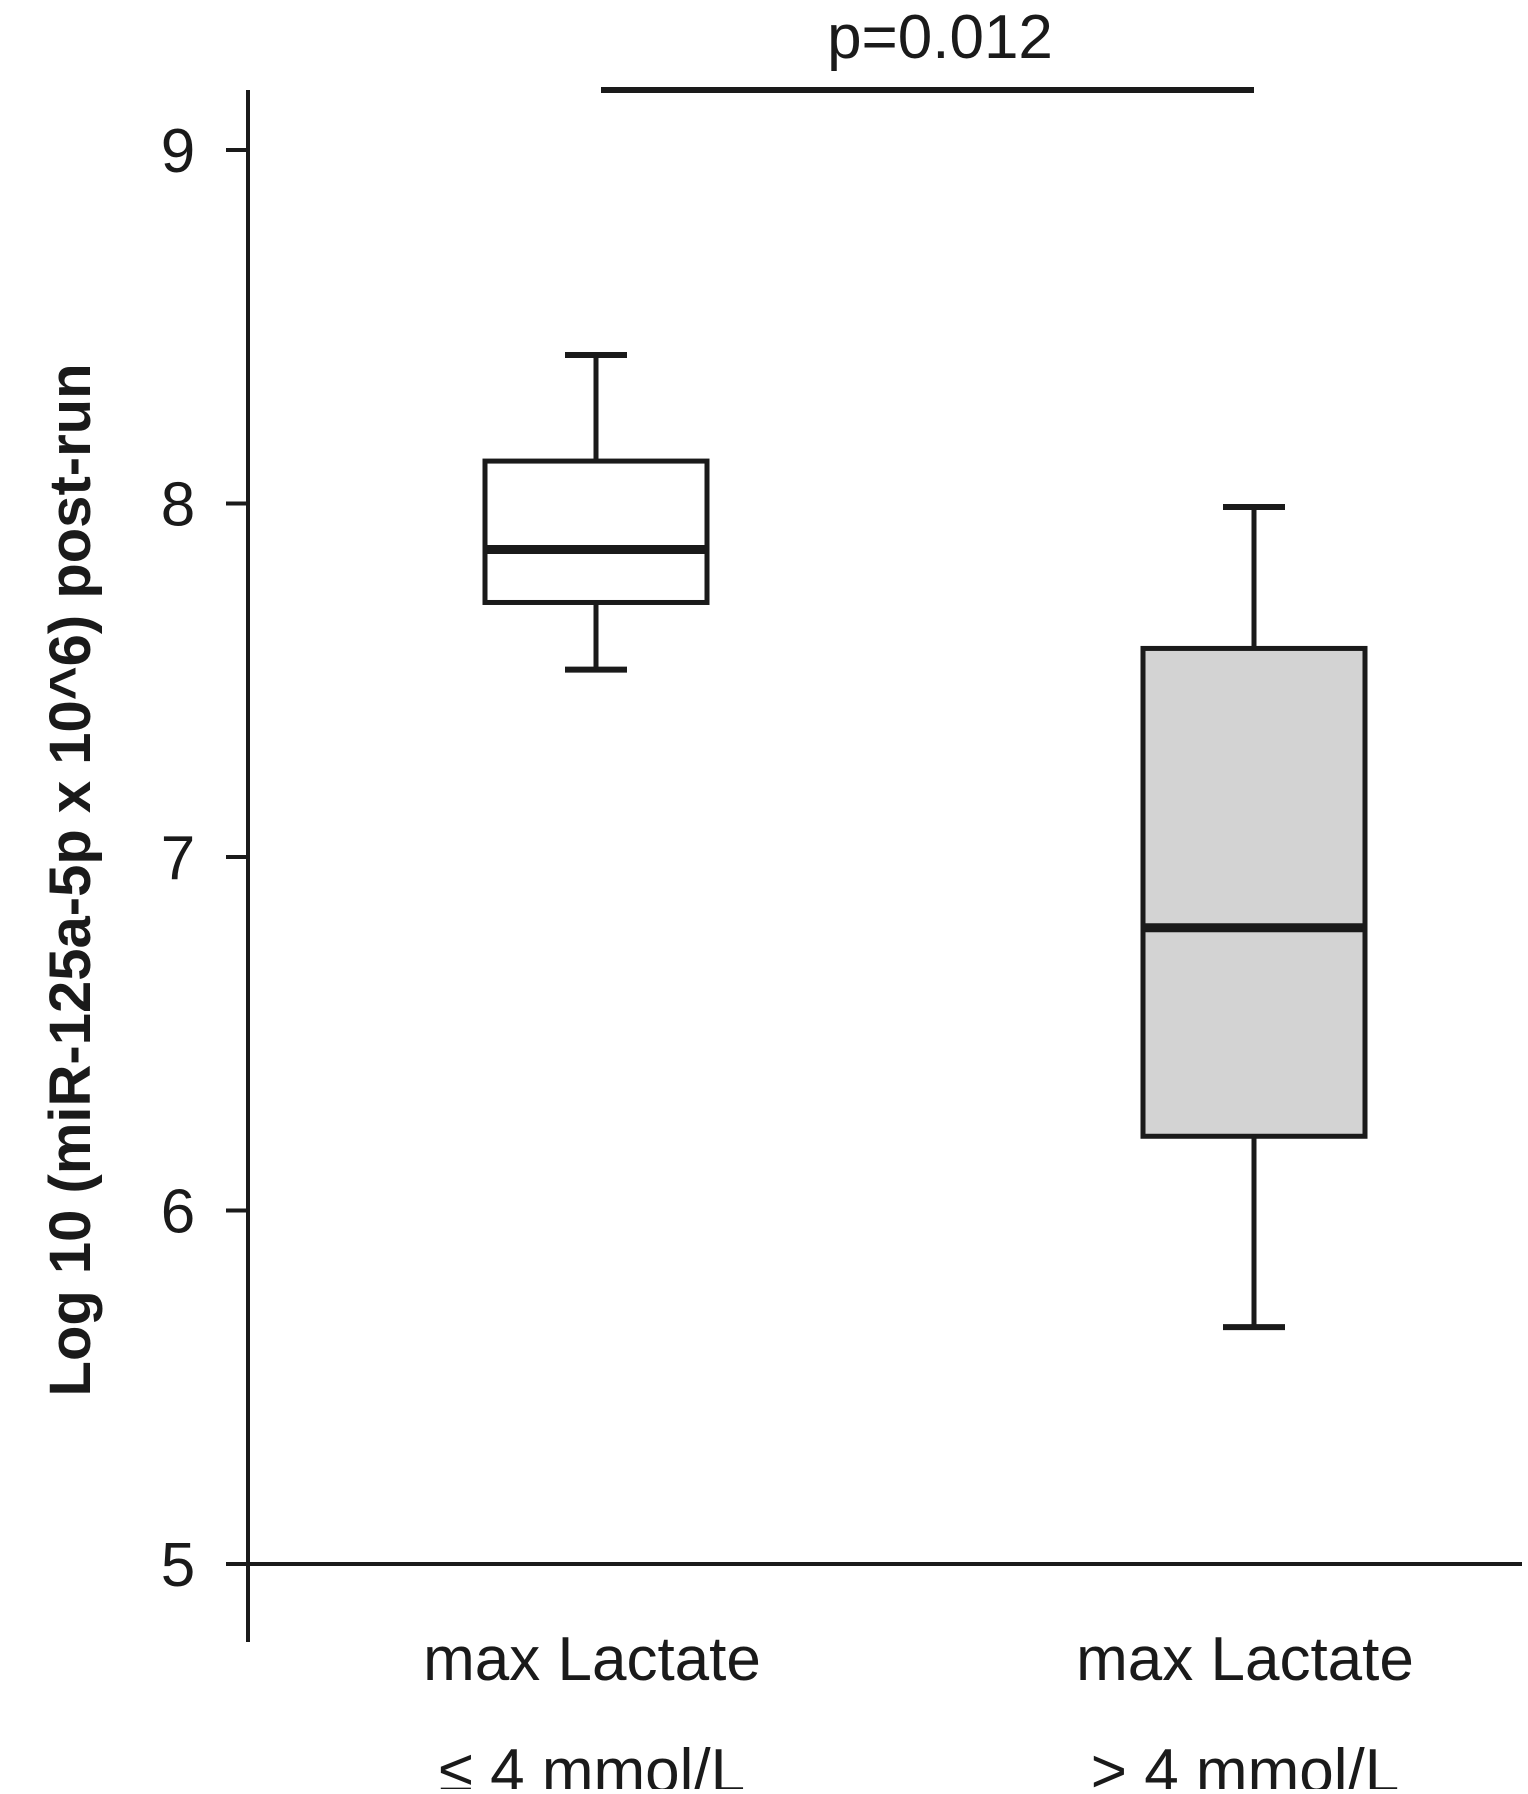 Image resolution: width=1528 pixels, height=1794 pixels. What do you see at coordinates (178, 1212) in the screenshot?
I see `y-tick-label: 6` at bounding box center [178, 1212].